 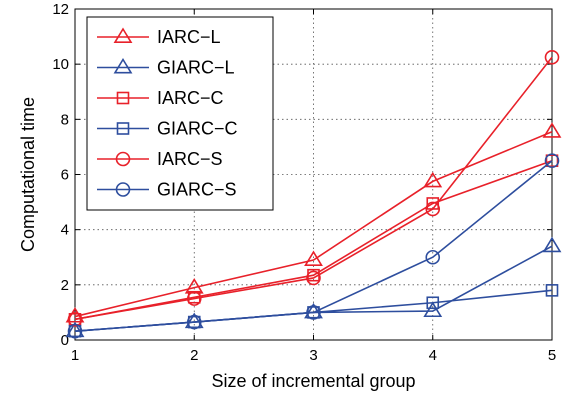 What do you see at coordinates (65, 230) in the screenshot?
I see `y-tick-label: 4` at bounding box center [65, 230].